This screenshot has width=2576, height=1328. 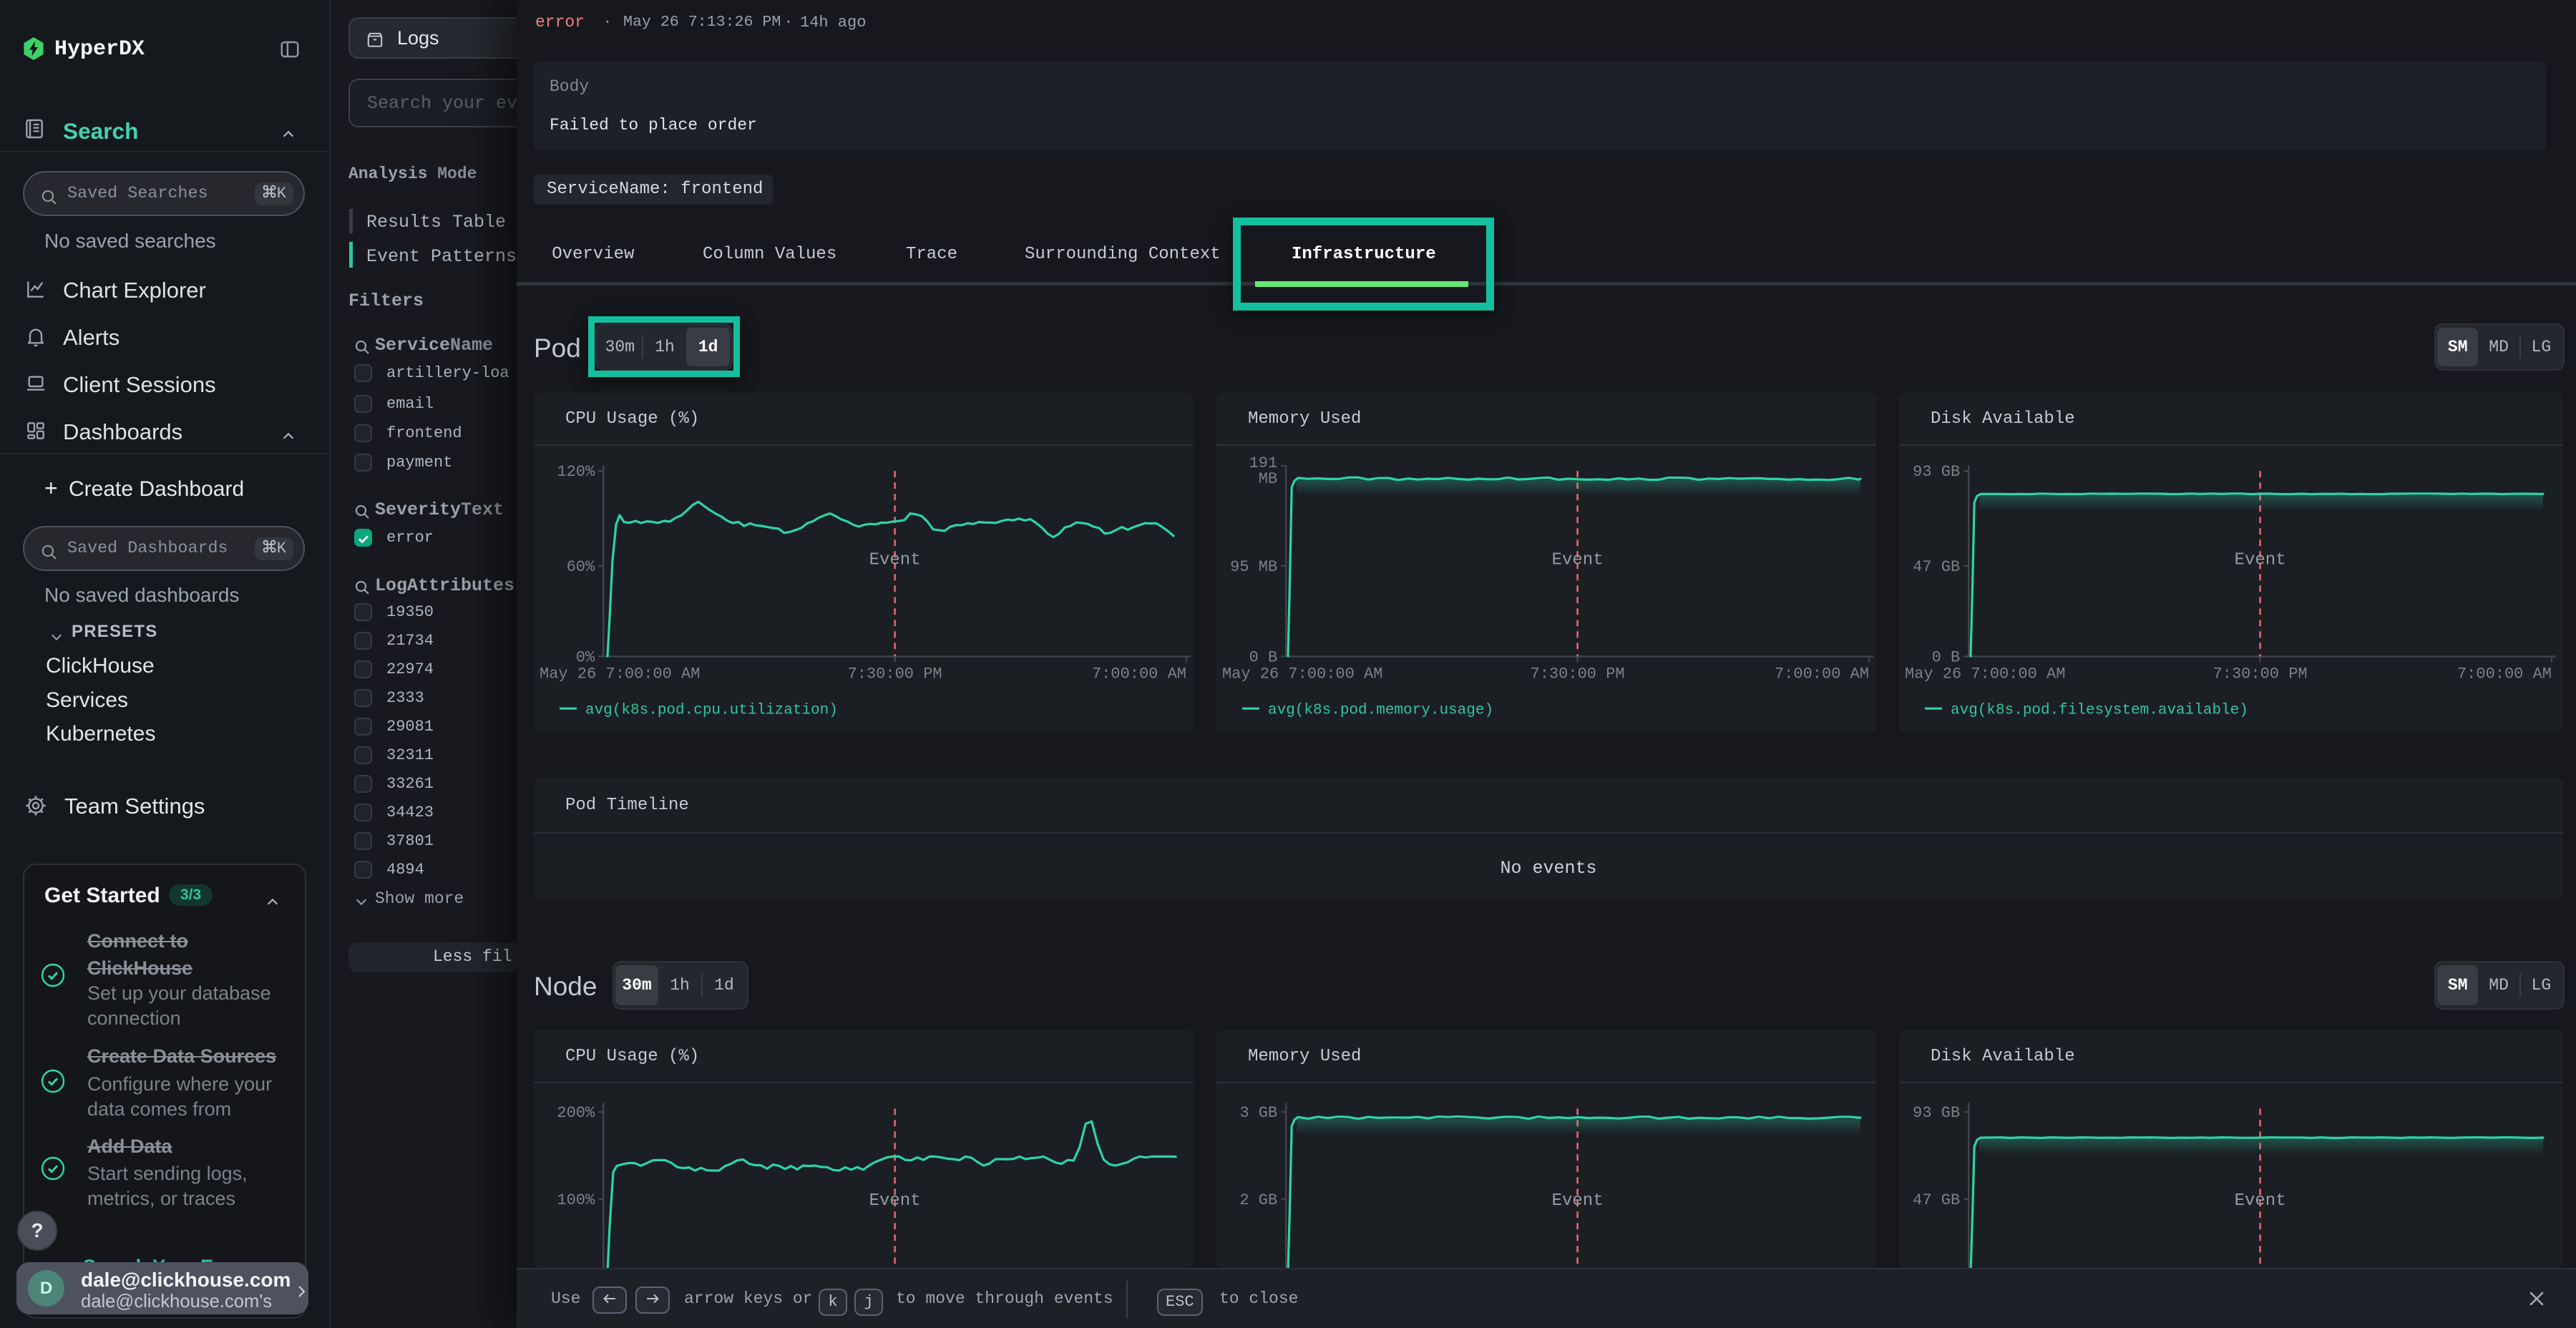 I want to click on svg-text: 0%, so click(x=585, y=657).